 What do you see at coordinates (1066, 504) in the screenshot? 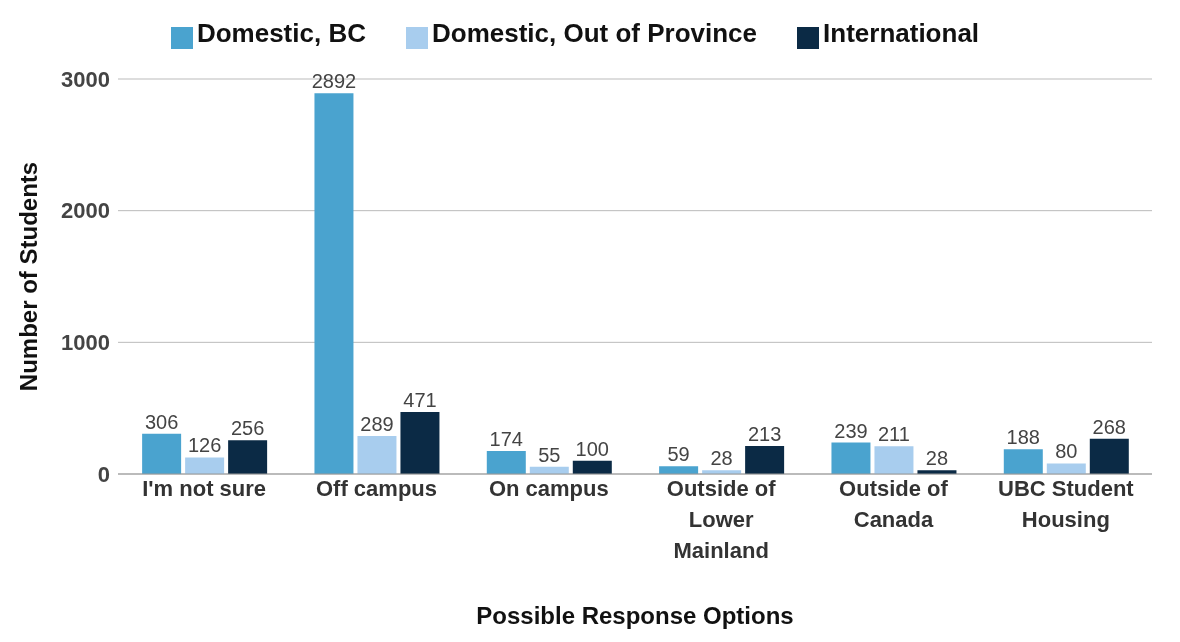
I see `x-tick-label: UBC Student Housing` at bounding box center [1066, 504].